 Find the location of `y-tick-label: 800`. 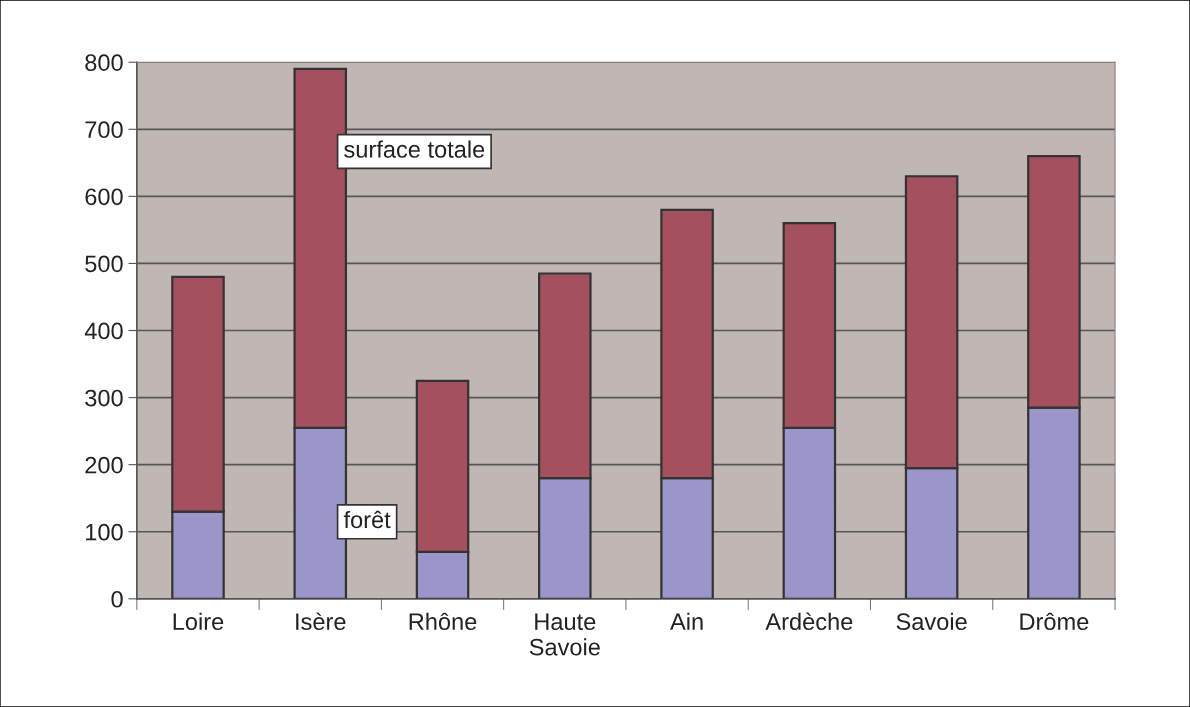

y-tick-label: 800 is located at coordinates (104, 62).